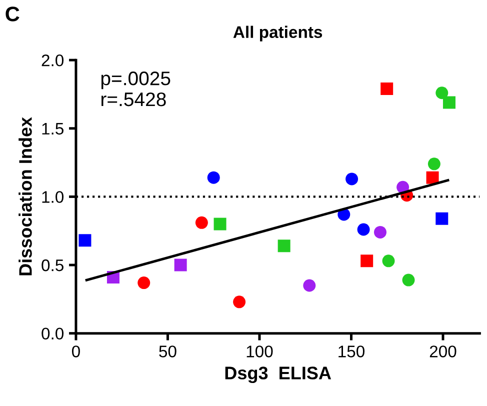  I want to click on x-tick-label: 50, so click(167, 352).